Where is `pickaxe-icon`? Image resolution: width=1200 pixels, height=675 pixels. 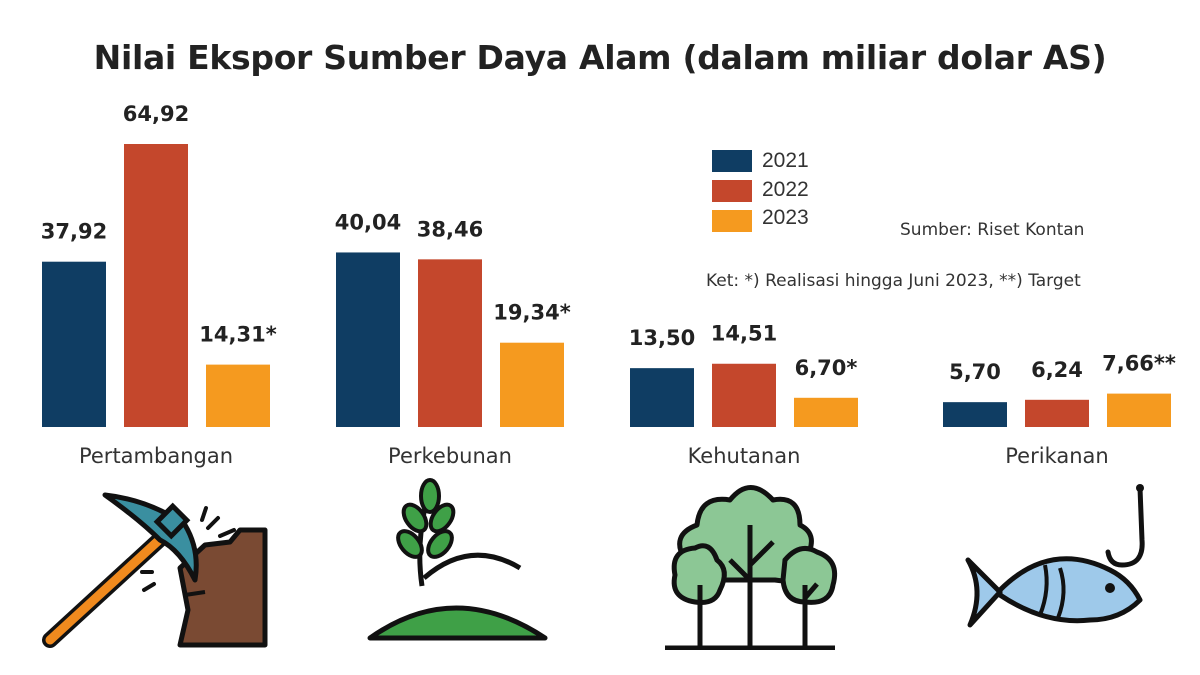 pickaxe-icon is located at coordinates (155, 570).